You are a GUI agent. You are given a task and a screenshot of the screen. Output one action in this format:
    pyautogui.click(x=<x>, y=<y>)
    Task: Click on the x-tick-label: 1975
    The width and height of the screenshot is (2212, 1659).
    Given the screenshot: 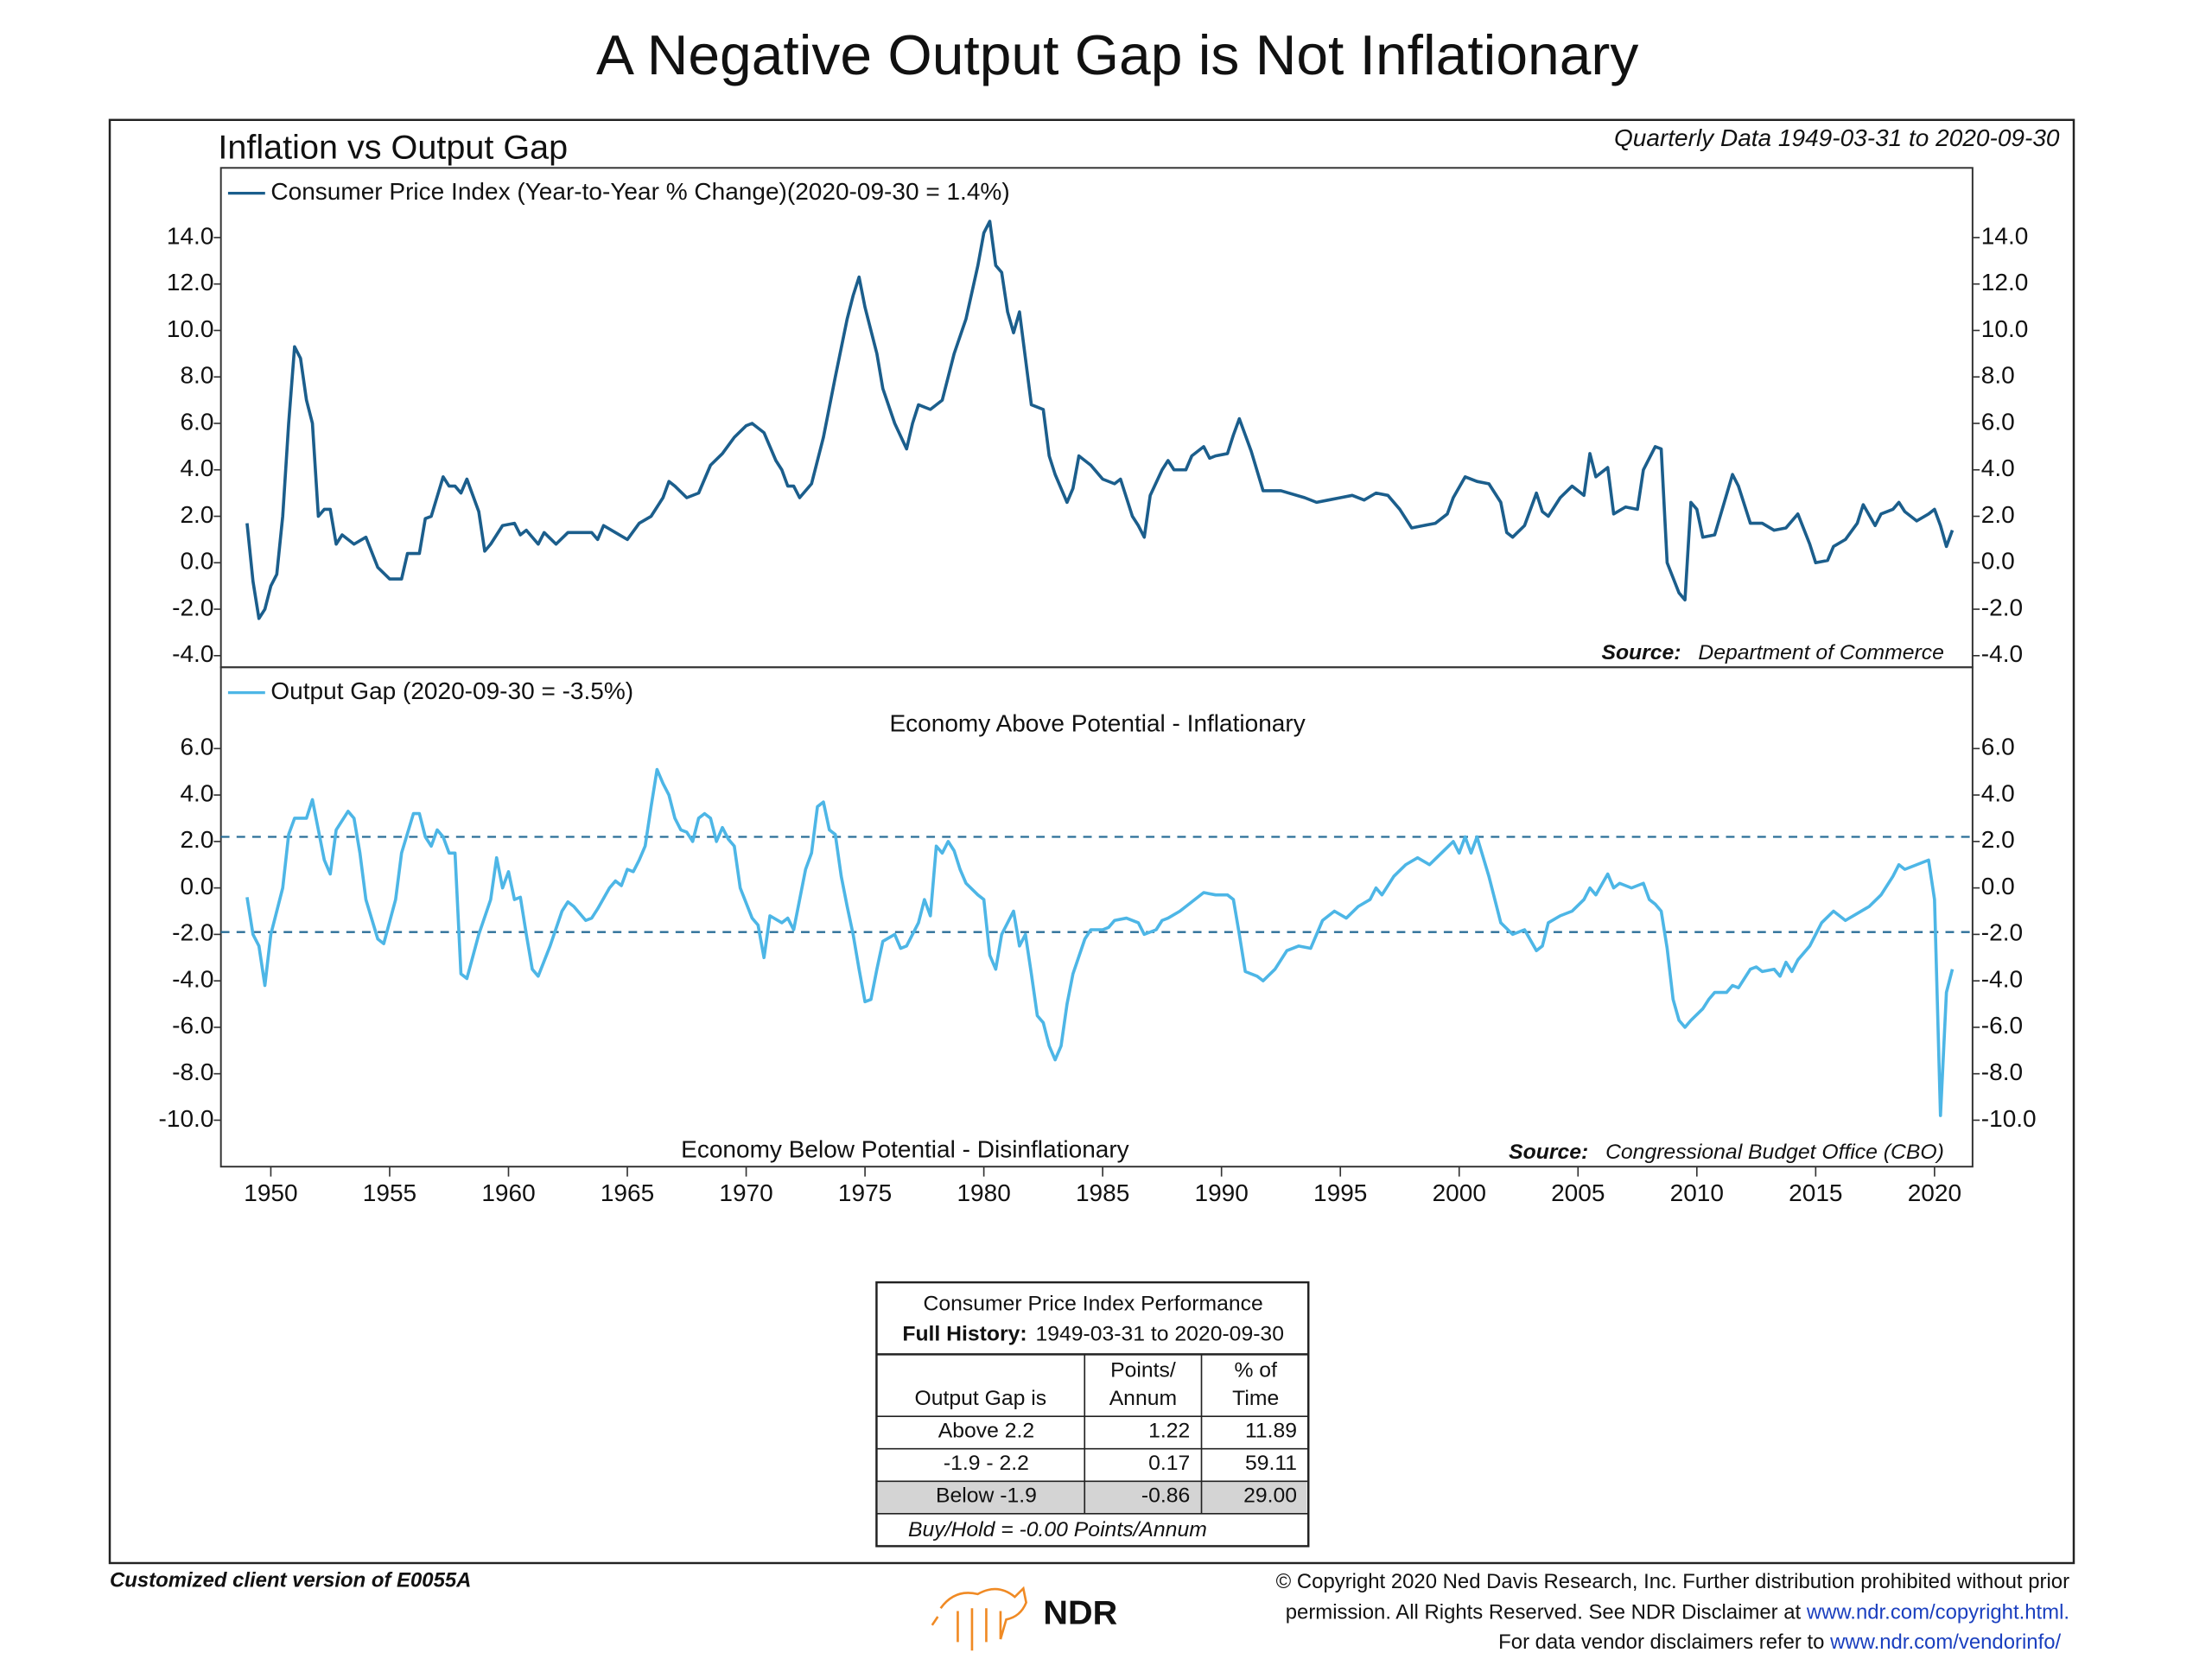 What is the action you would take?
    pyautogui.click(x=865, y=1192)
    